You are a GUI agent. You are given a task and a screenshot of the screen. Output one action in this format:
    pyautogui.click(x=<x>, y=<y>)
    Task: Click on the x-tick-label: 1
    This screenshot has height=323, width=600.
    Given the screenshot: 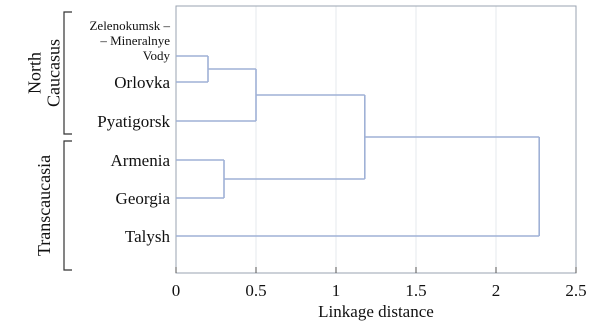 What is the action you would take?
    pyautogui.click(x=336, y=290)
    